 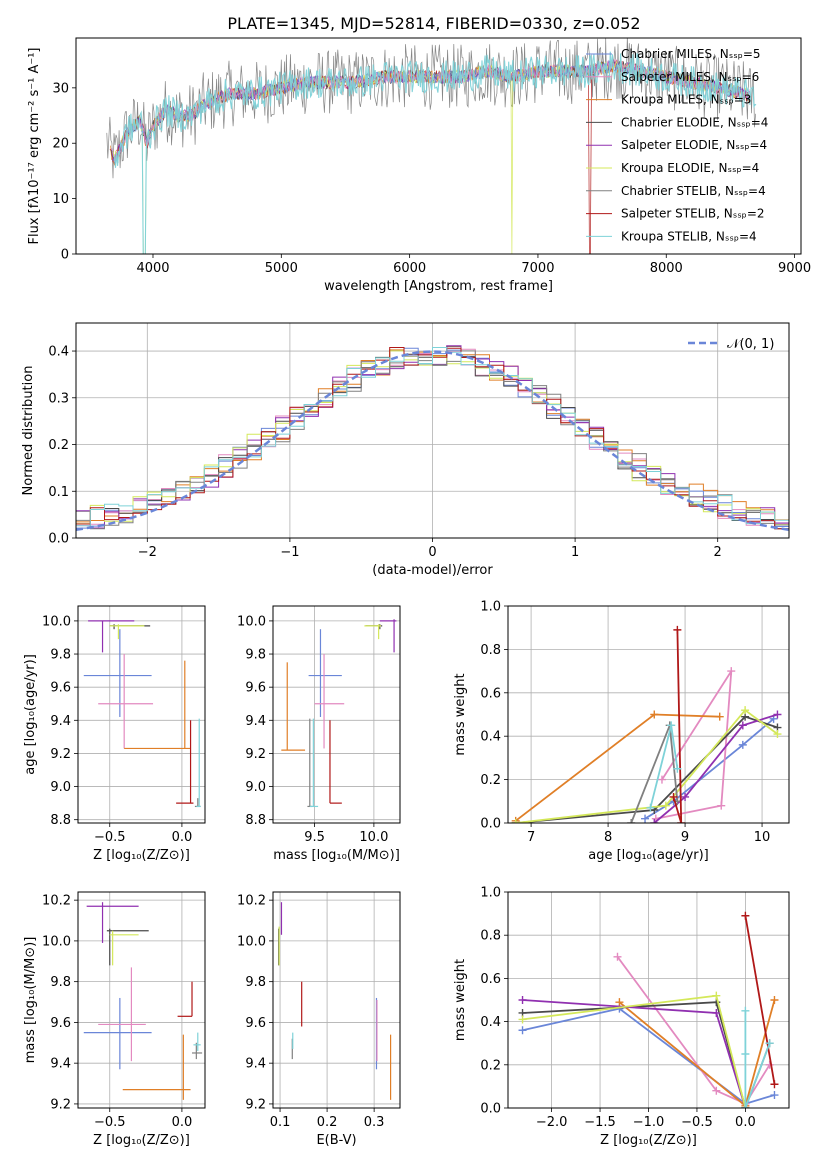 I want to click on y-tick-label: 9.0, so click(x=60, y=787).